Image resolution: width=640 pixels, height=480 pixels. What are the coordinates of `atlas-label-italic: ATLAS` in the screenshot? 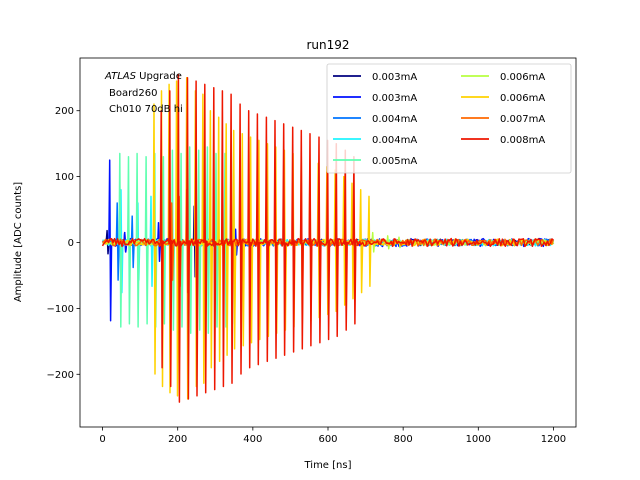 It's located at (120, 76).